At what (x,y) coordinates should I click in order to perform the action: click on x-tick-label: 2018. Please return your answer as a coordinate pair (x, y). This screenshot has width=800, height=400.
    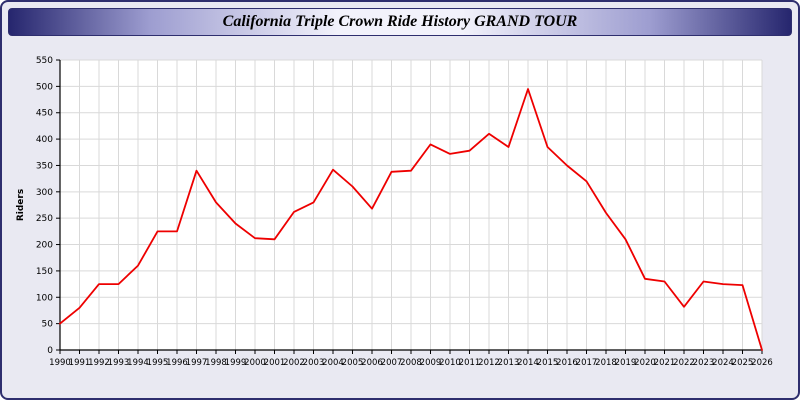
    Looking at the image, I should click on (606, 363).